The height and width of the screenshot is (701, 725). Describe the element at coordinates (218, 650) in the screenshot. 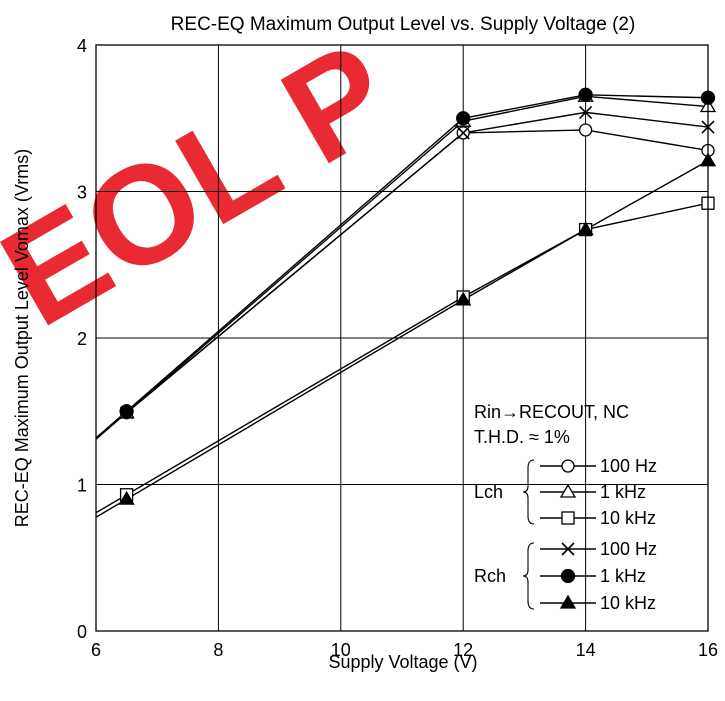

I see `x-tick-label: 8` at that location.